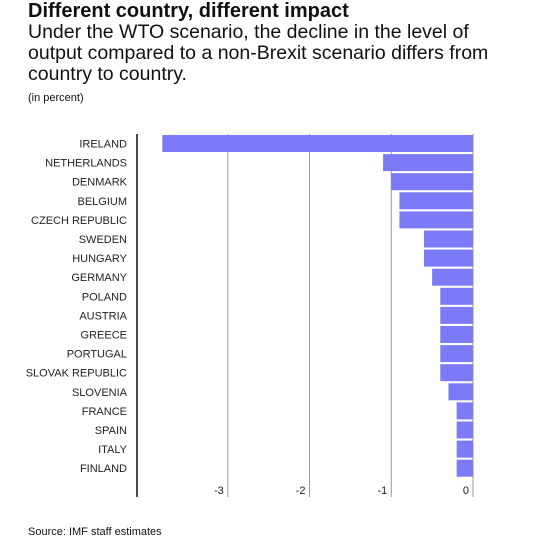 The width and height of the screenshot is (543, 543). What do you see at coordinates (111, 431) in the screenshot?
I see `category-label: SPAIN` at bounding box center [111, 431].